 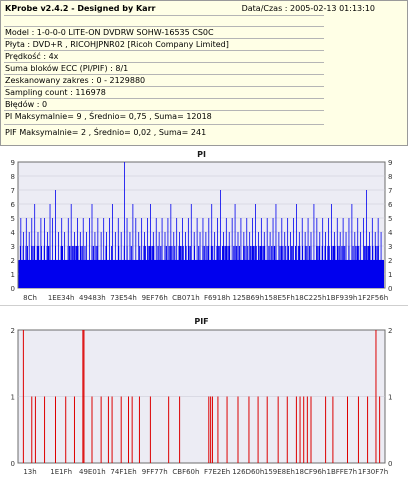 What do you see at coordinates (13, 233) in the screenshot?
I see `y-tick-label-left: 4` at bounding box center [13, 233].